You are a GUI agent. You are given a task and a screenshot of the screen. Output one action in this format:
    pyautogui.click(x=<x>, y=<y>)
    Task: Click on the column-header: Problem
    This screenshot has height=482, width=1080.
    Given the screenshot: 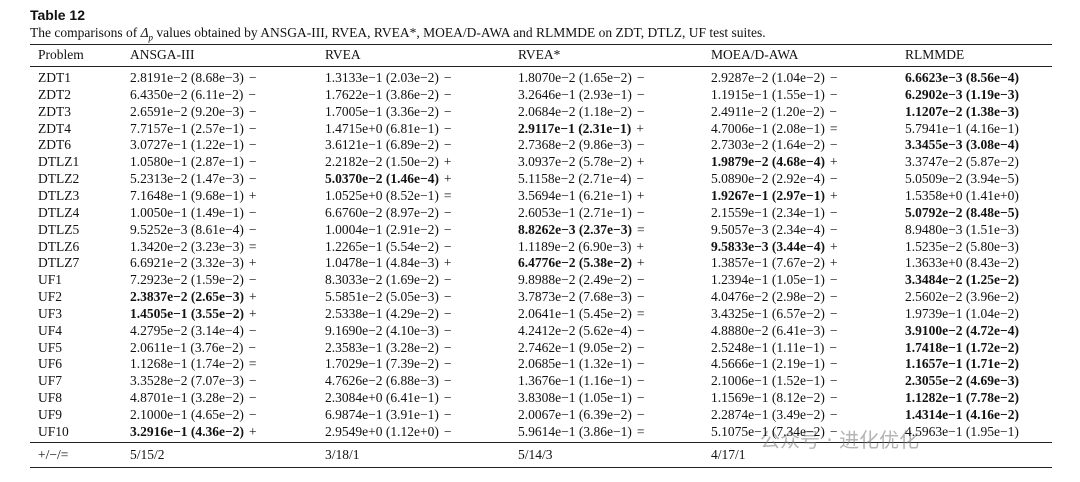 What is the action you would take?
    pyautogui.click(x=61, y=54)
    